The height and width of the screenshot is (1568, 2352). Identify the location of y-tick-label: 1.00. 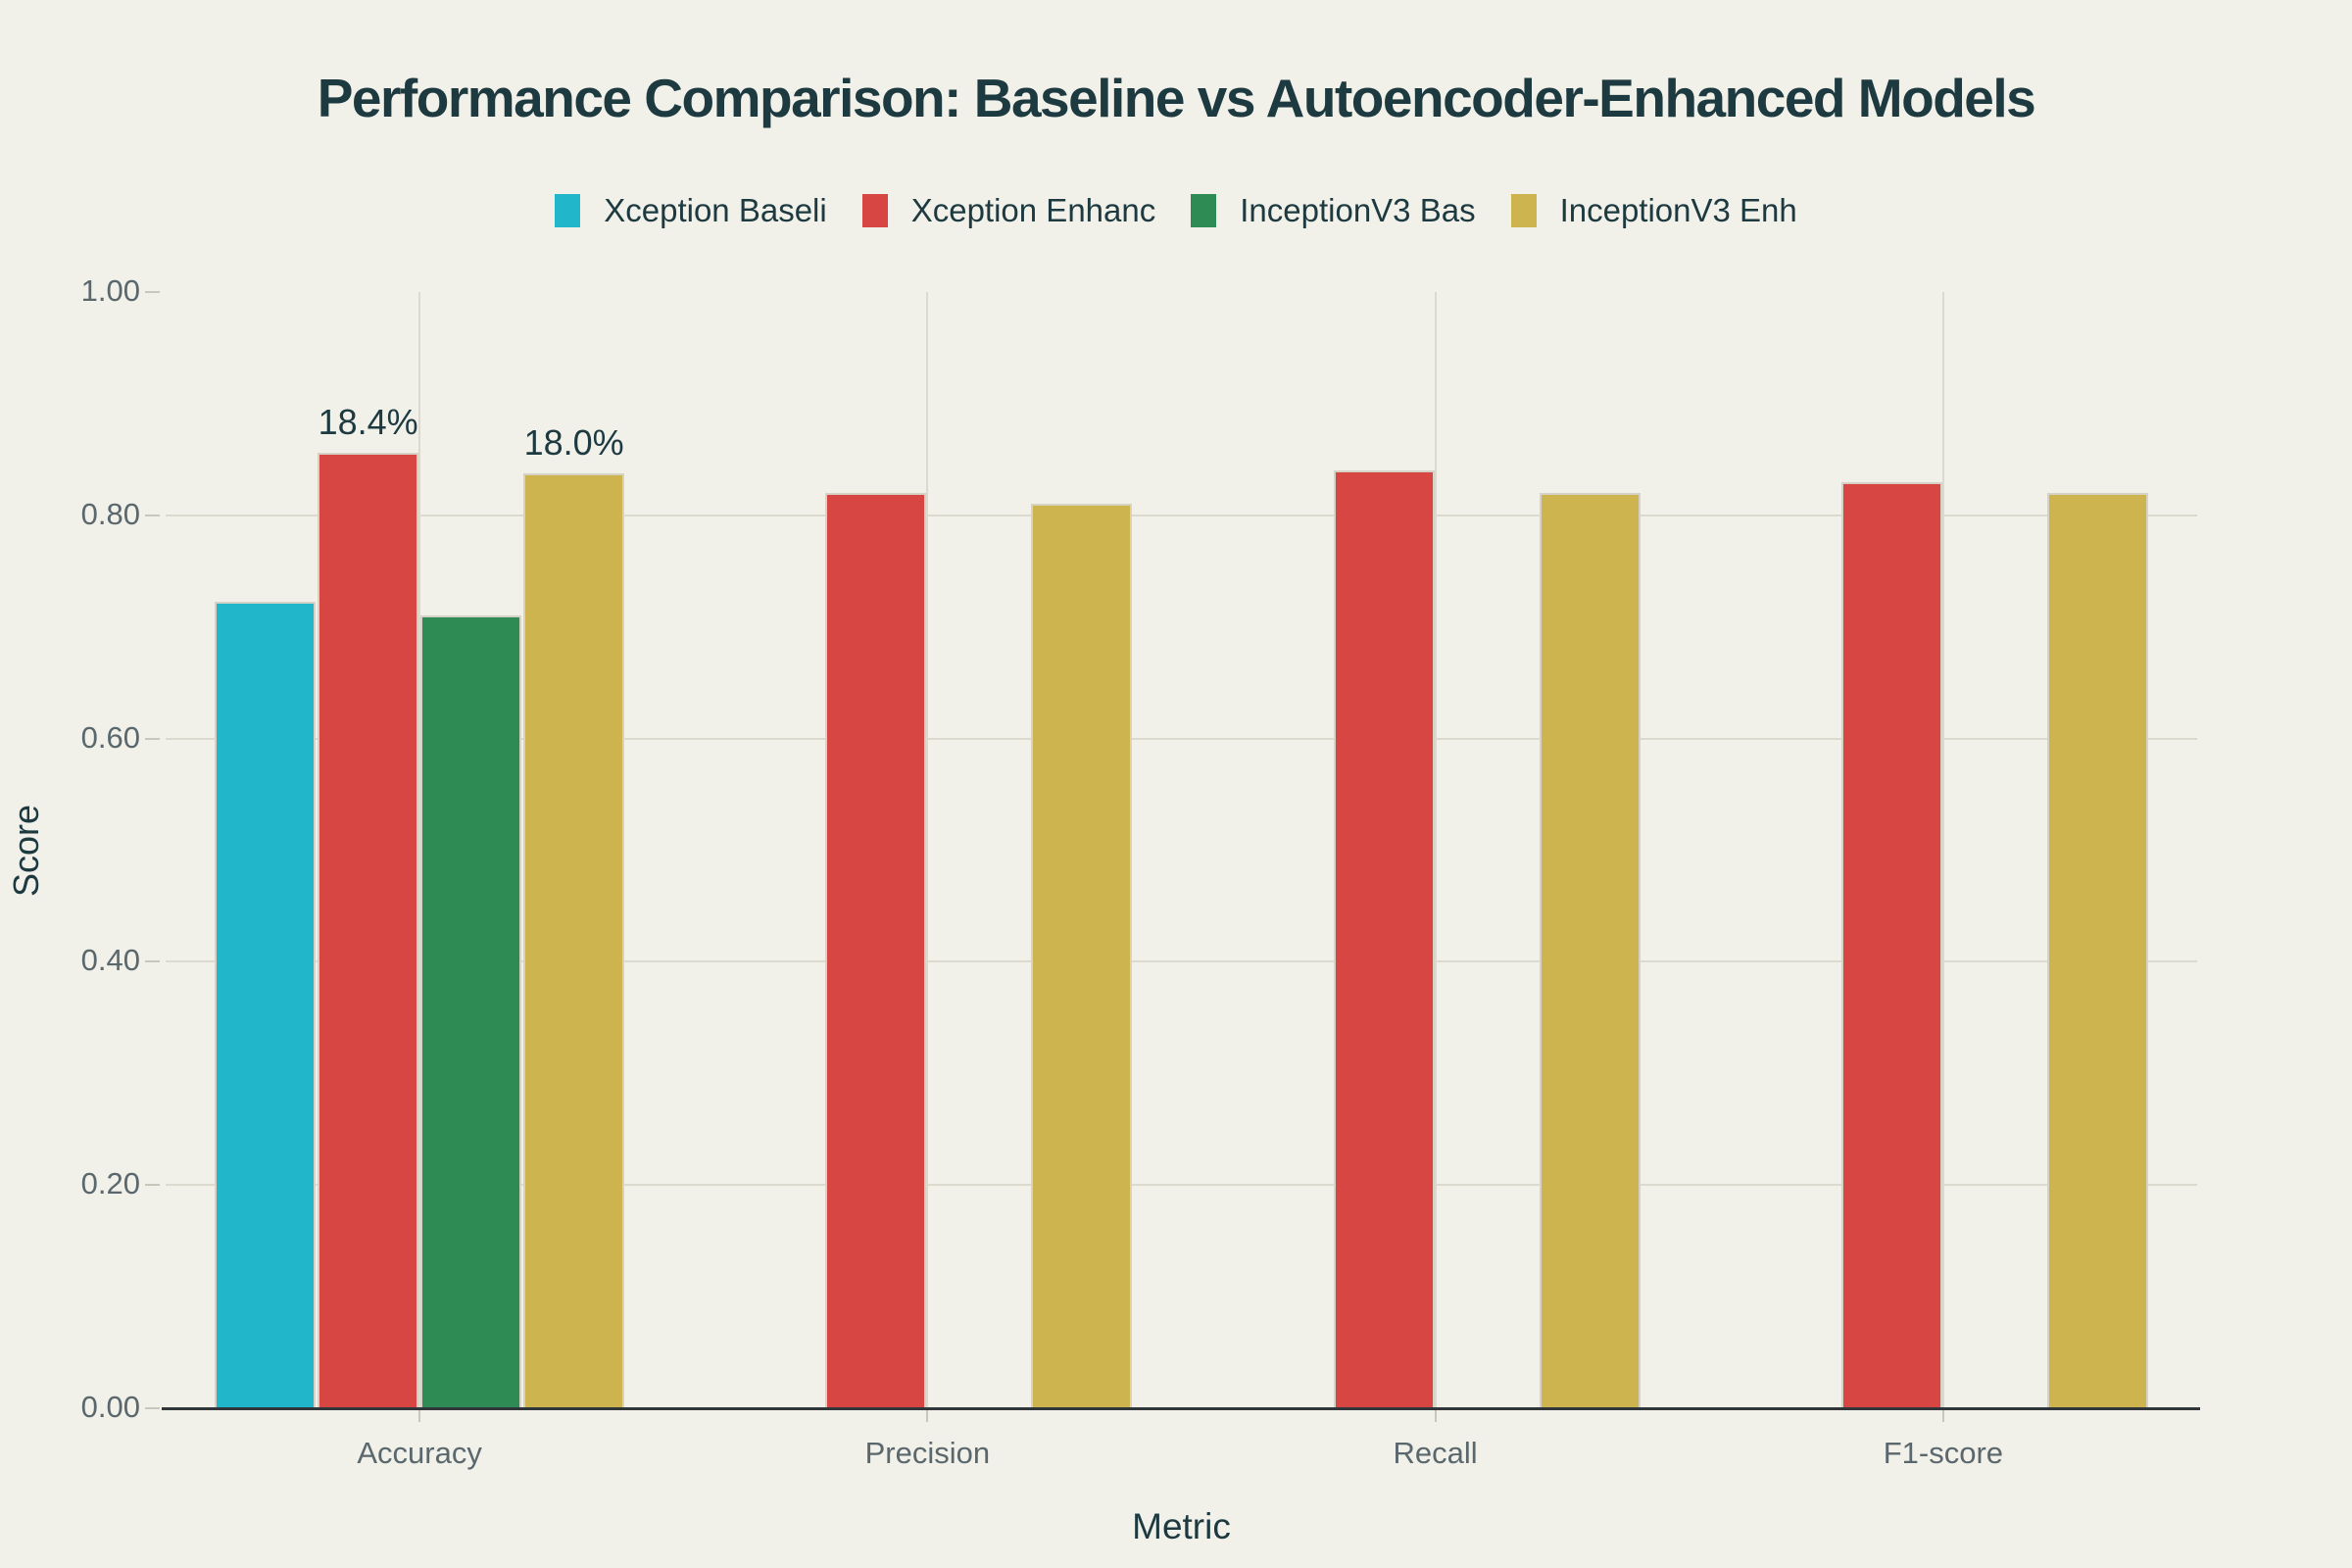
(110, 290).